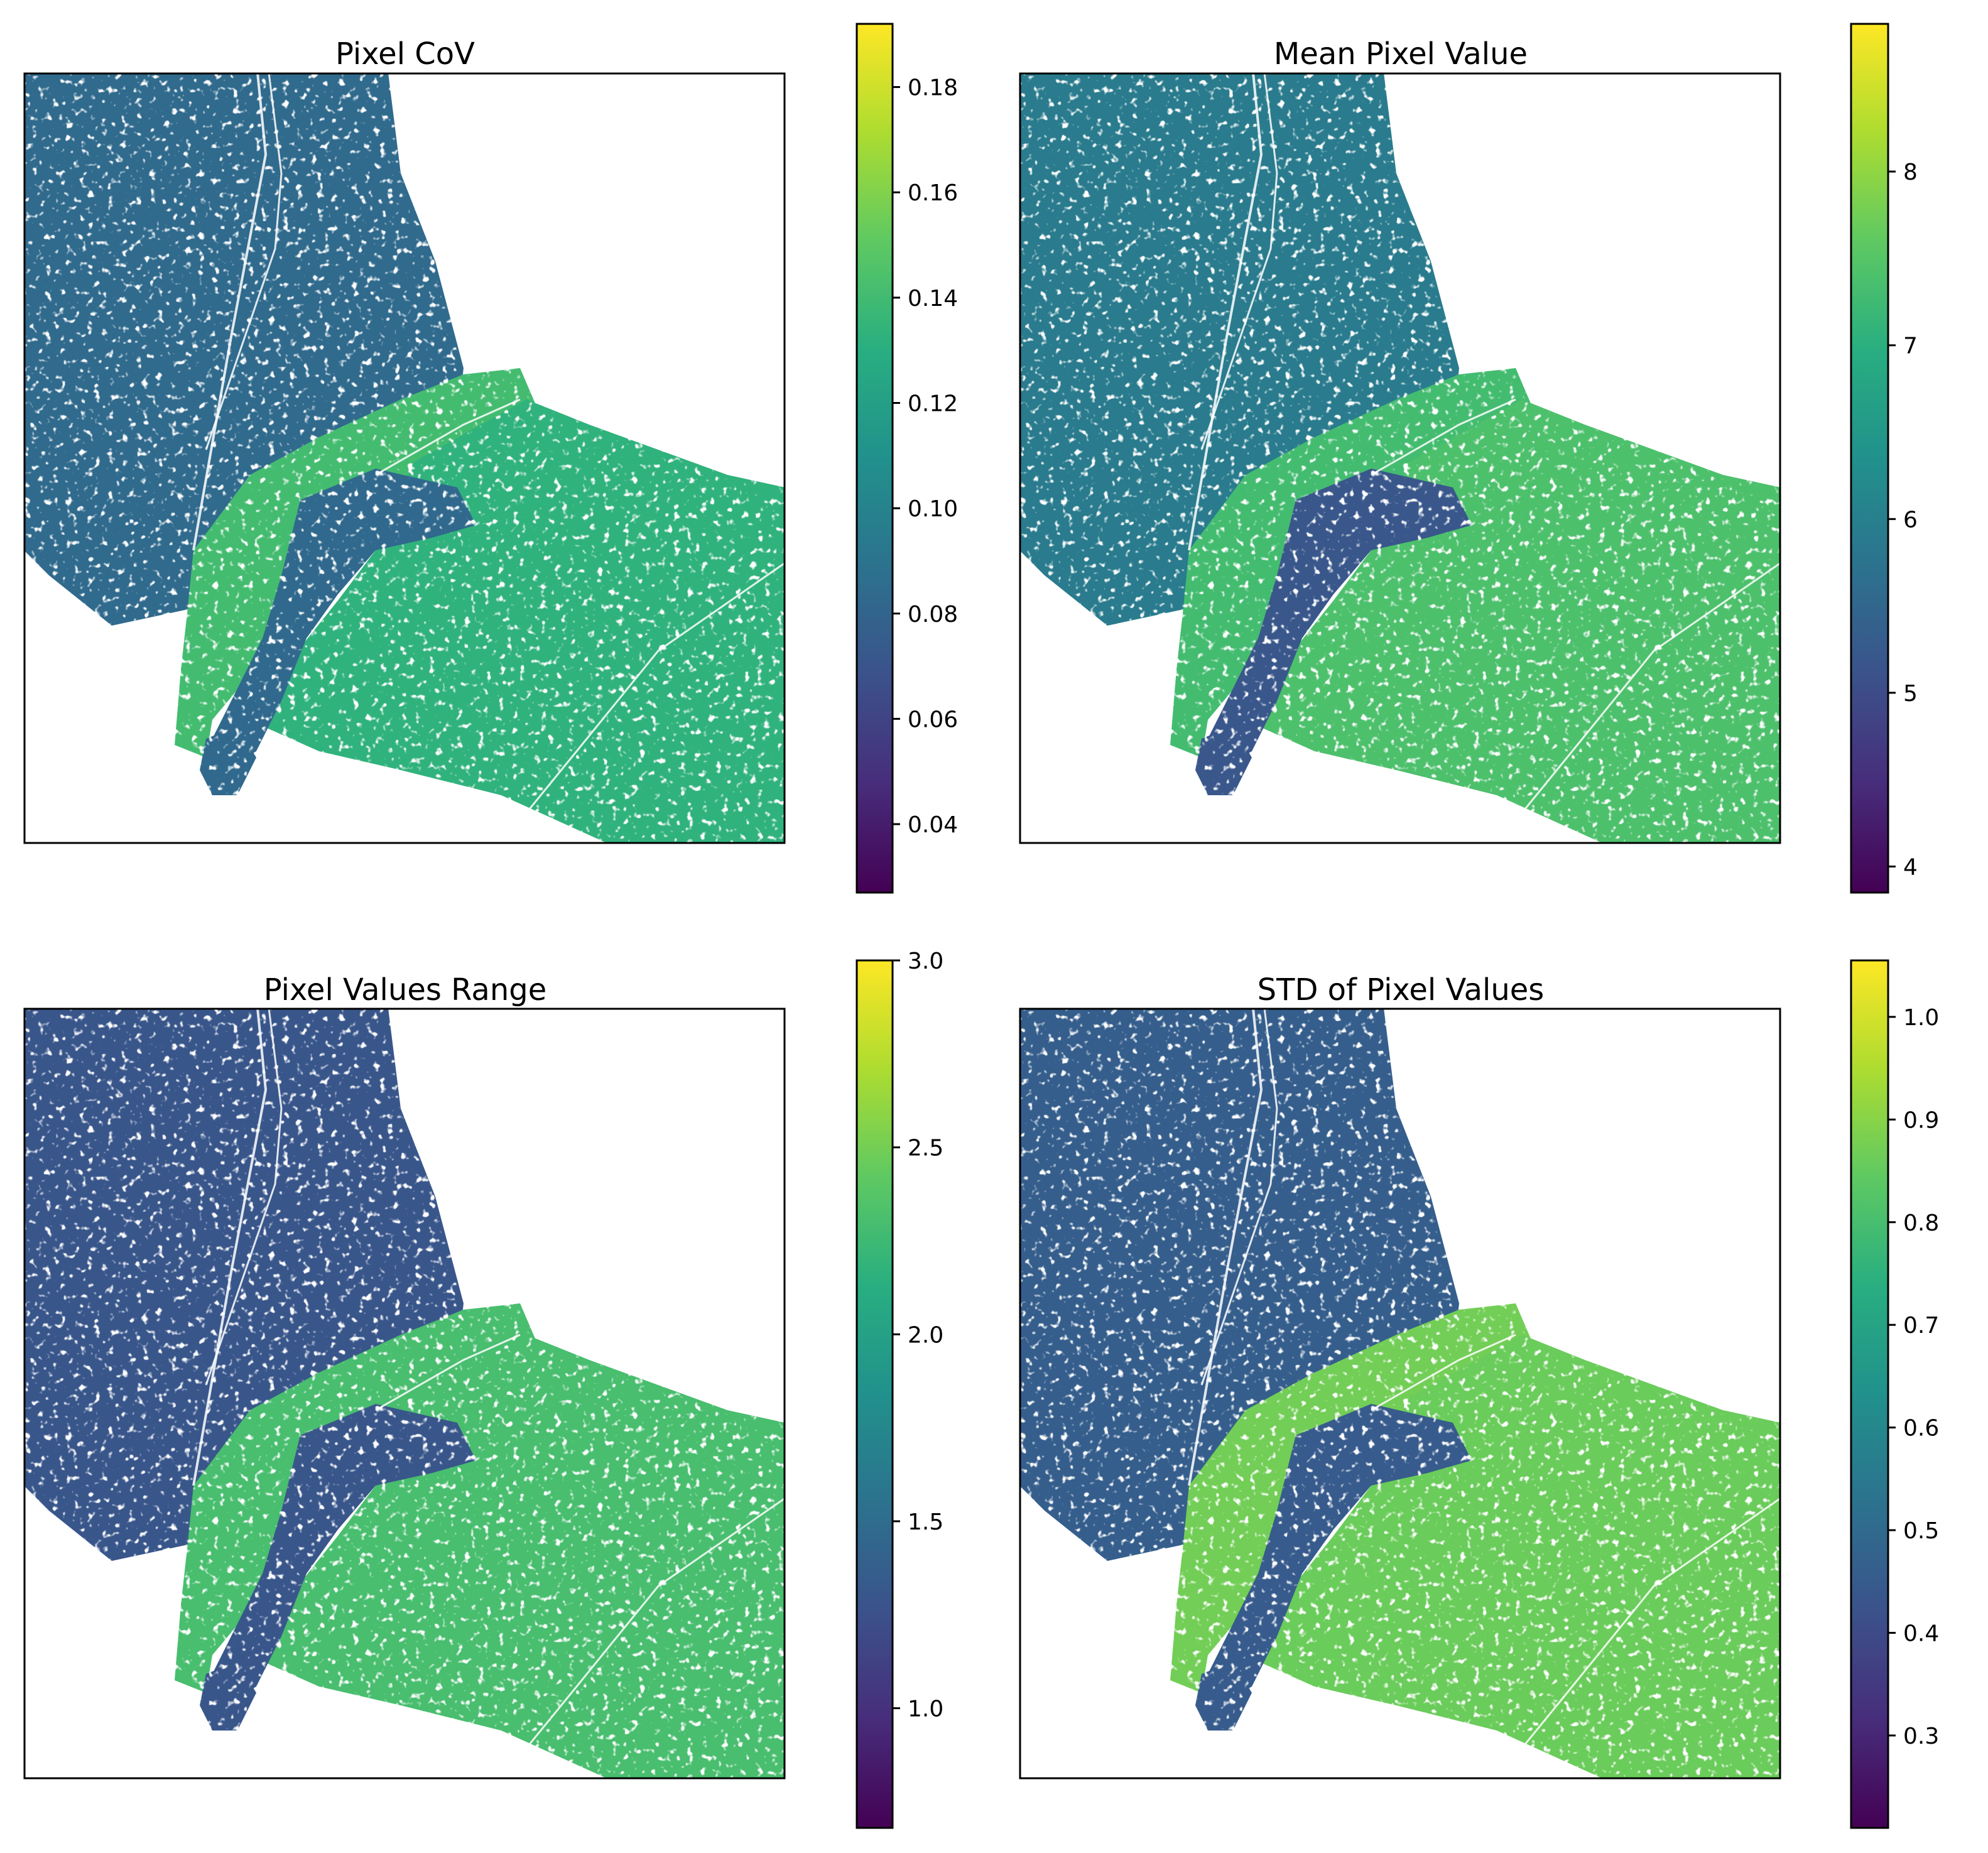 The width and height of the screenshot is (1988, 1853). What do you see at coordinates (933, 299) in the screenshot?
I see `colorbar-tick-label: 0.14` at bounding box center [933, 299].